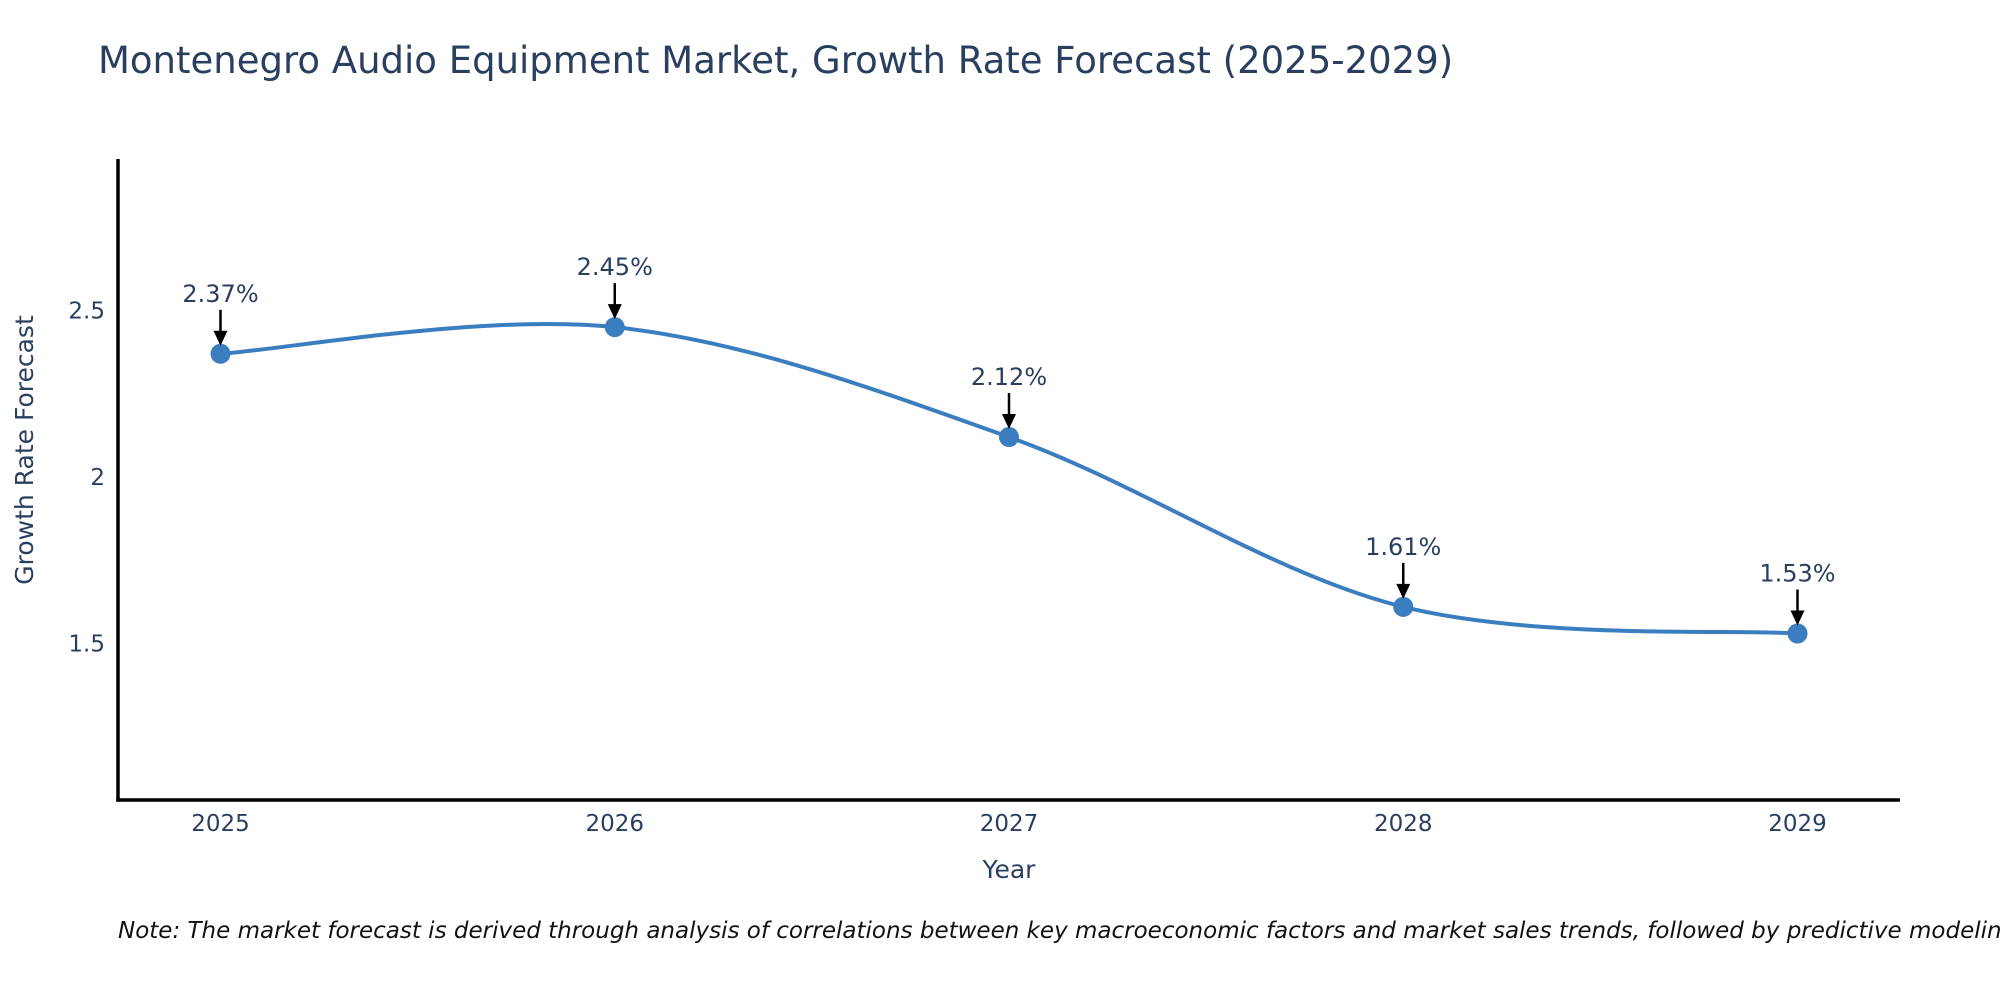 The width and height of the screenshot is (2000, 1000). I want to click on point-value-label: 2.37%, so click(220, 294).